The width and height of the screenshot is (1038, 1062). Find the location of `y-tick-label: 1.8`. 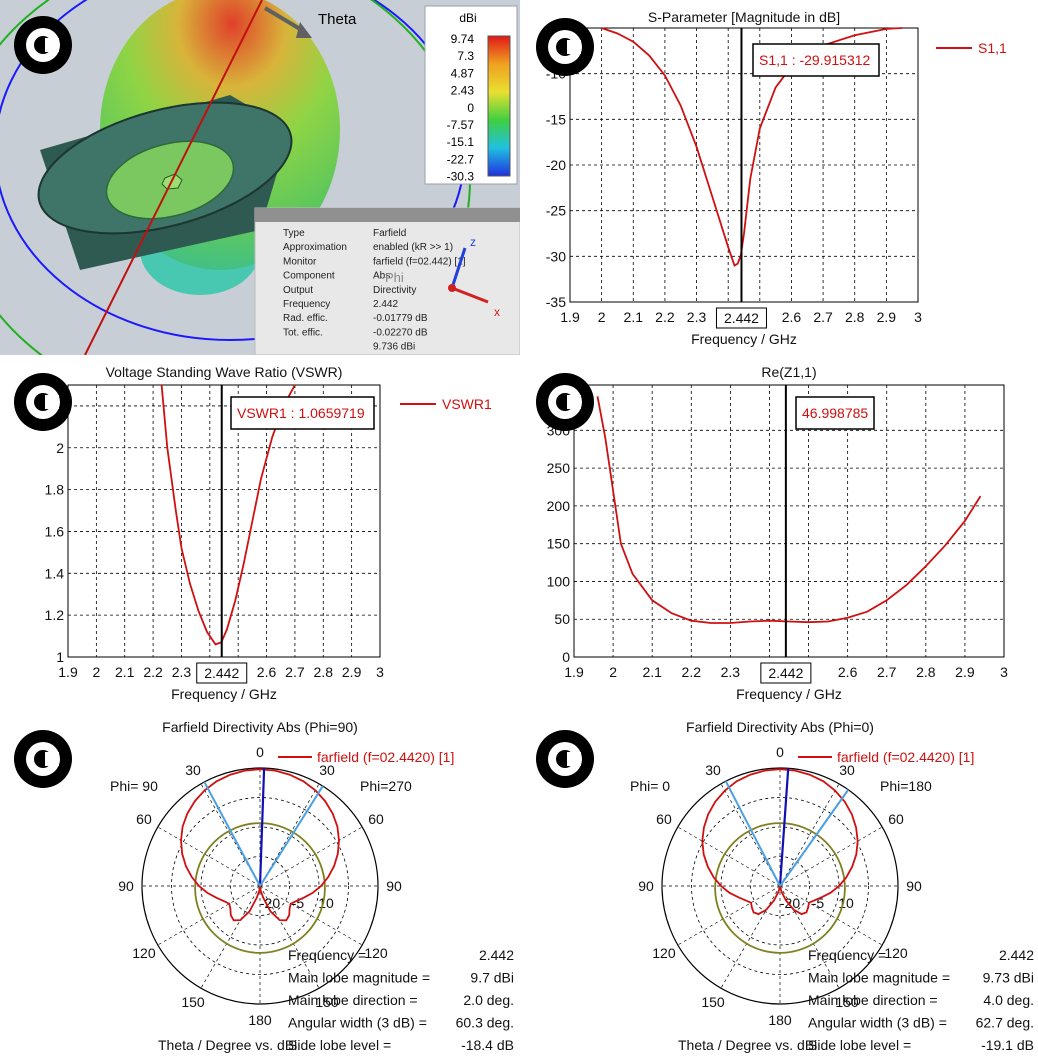

y-tick-label: 1.8 is located at coordinates (55, 490).